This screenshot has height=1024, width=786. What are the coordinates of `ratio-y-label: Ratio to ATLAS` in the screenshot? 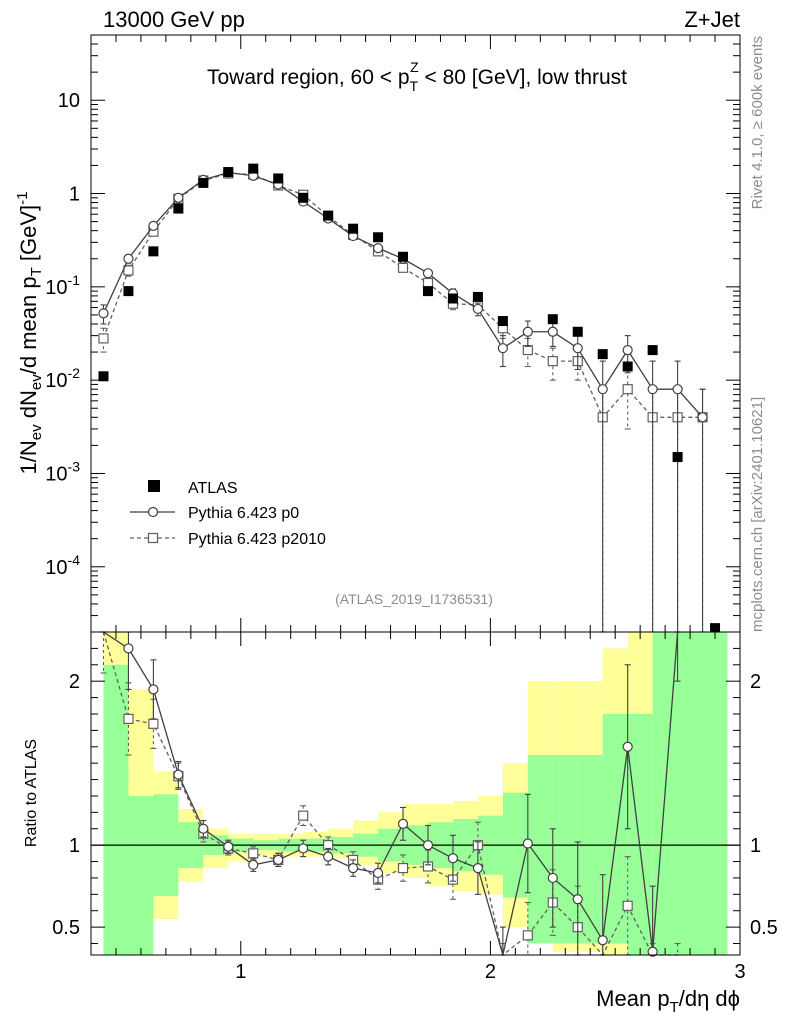 It's located at (31, 793).